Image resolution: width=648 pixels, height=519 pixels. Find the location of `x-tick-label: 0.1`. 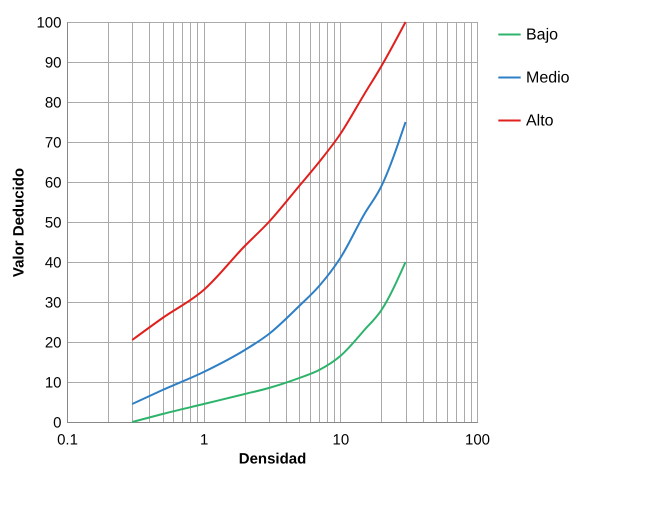

x-tick-label: 0.1 is located at coordinates (67, 440).